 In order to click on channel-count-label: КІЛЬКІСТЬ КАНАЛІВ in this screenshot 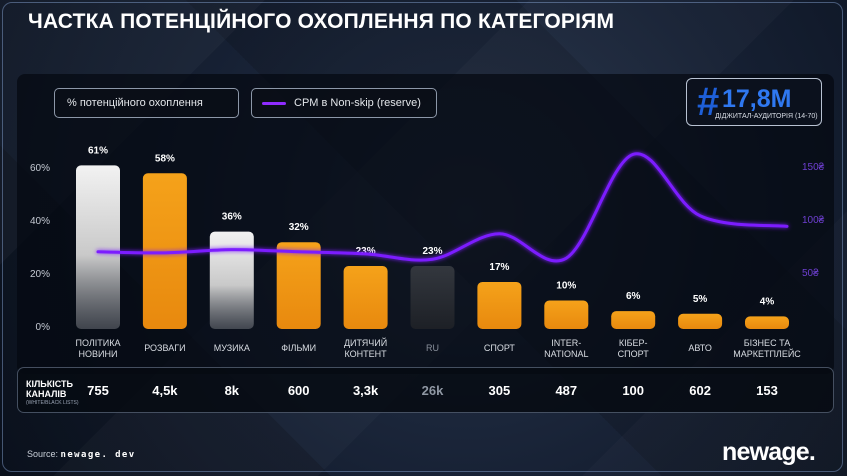, I will do `click(49, 389)`.